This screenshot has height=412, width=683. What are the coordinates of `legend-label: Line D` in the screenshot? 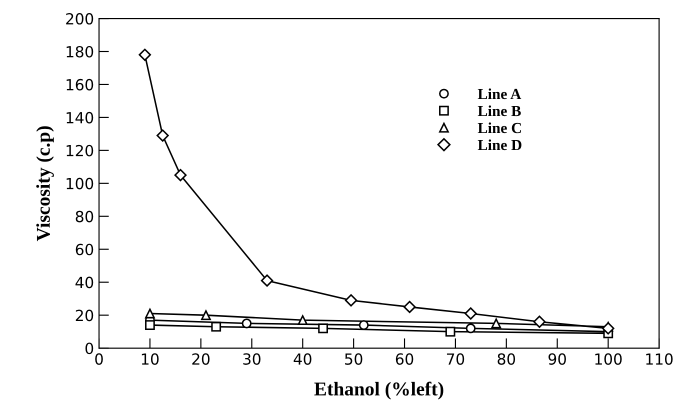 It's located at (500, 144).